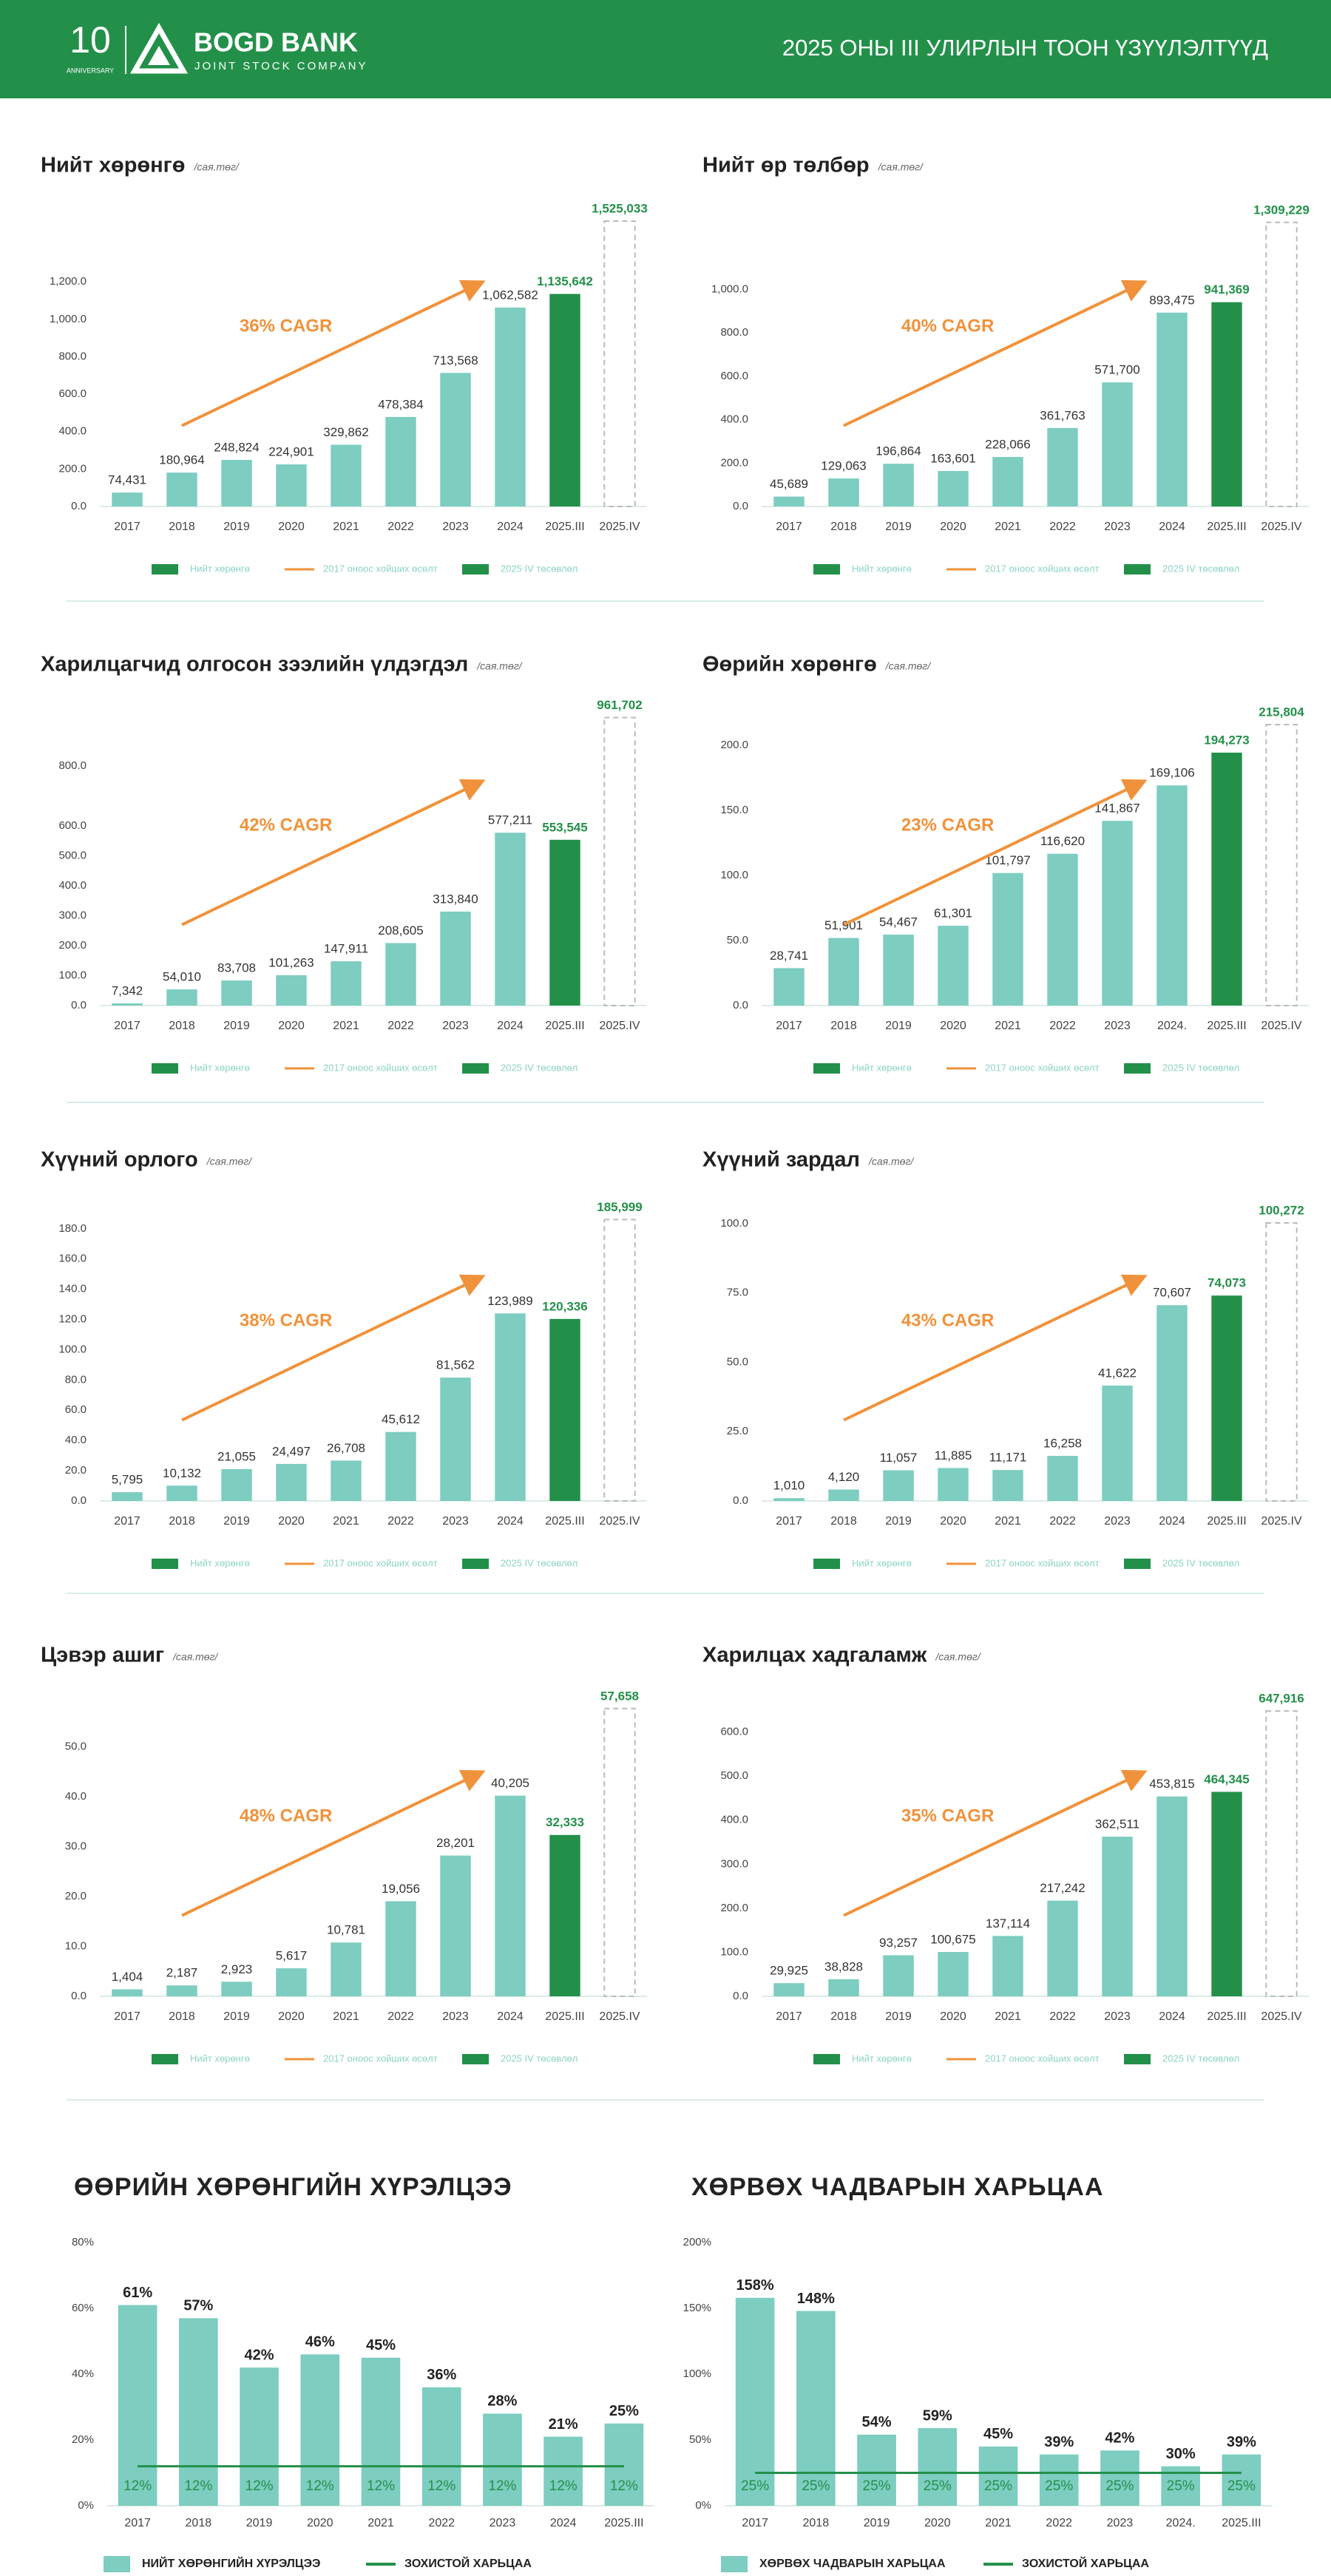  What do you see at coordinates (1062, 841) in the screenshot?
I see `data-label: 116,620` at bounding box center [1062, 841].